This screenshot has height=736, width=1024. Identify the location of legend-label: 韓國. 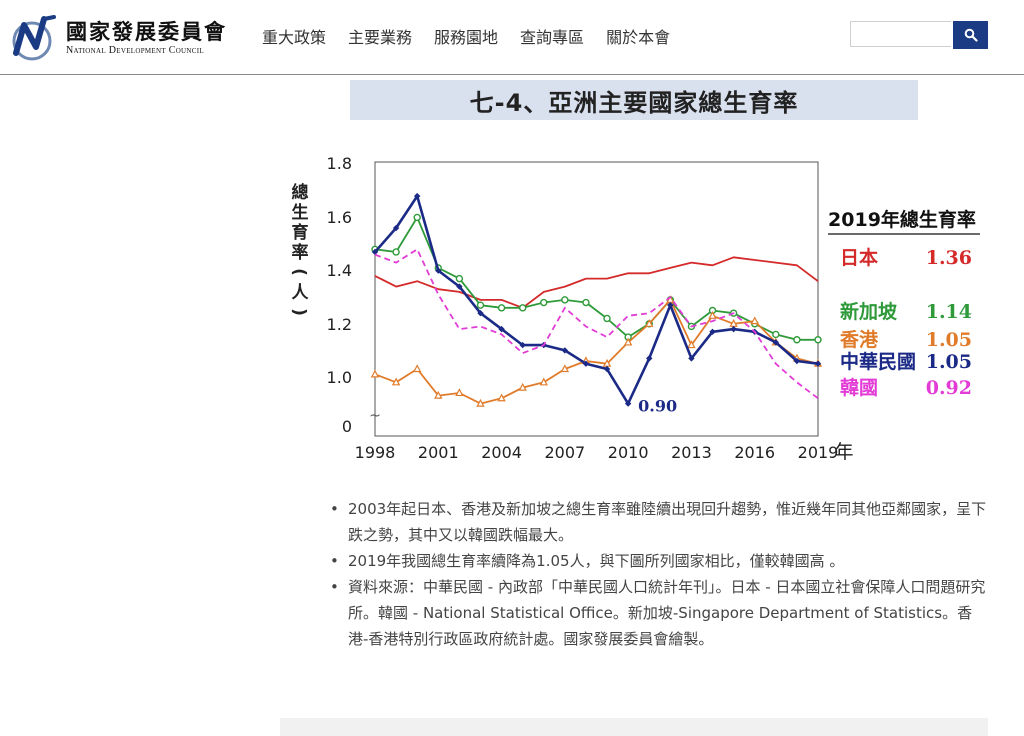
(859, 387).